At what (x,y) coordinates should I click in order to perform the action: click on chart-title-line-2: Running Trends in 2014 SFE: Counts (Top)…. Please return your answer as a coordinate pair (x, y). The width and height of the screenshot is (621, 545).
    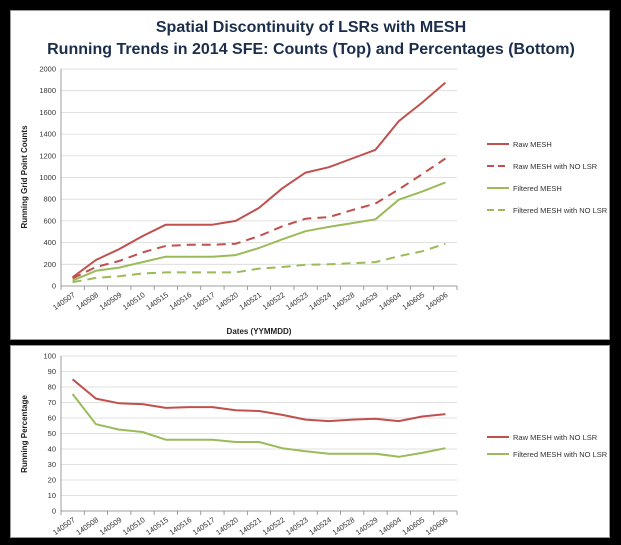
    Looking at the image, I should click on (311, 49).